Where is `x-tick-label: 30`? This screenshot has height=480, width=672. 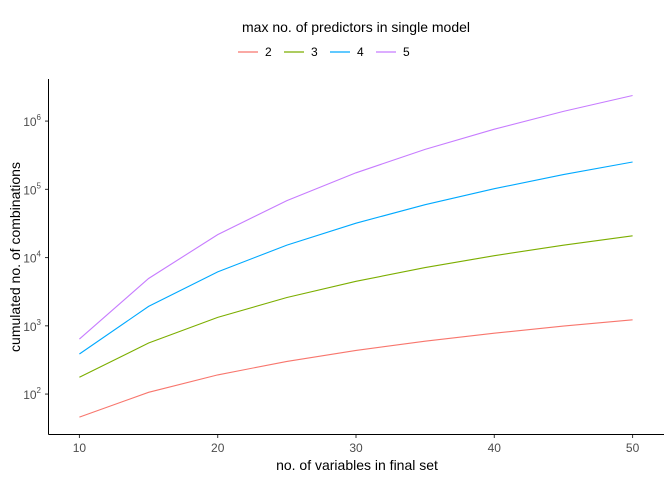
x-tick-label: 30 is located at coordinates (356, 448).